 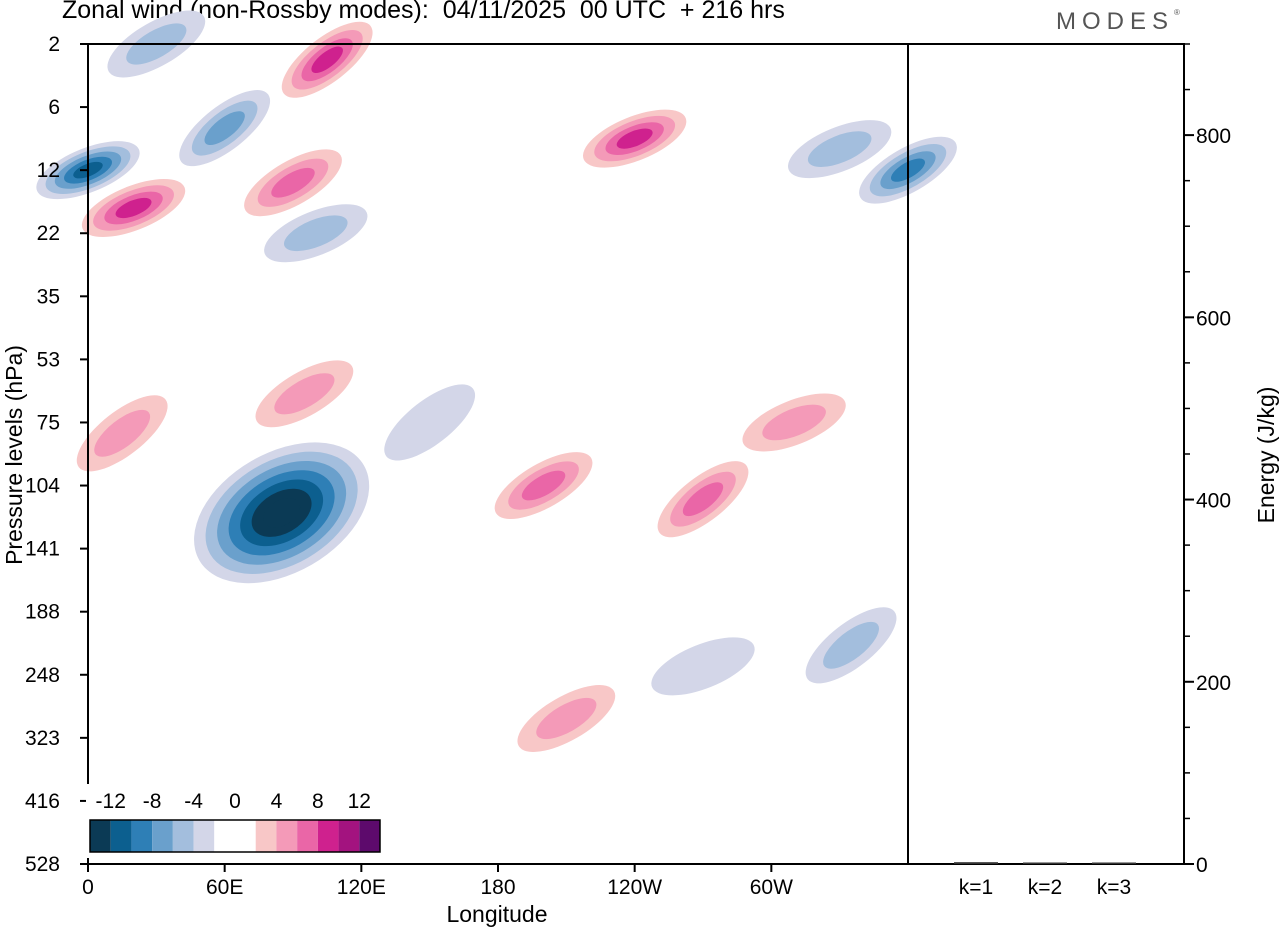 I want to click on pressure-axis: 2 6 12 22 35 53 75 104 141 188 248 323 416 528, so click(x=56, y=454).